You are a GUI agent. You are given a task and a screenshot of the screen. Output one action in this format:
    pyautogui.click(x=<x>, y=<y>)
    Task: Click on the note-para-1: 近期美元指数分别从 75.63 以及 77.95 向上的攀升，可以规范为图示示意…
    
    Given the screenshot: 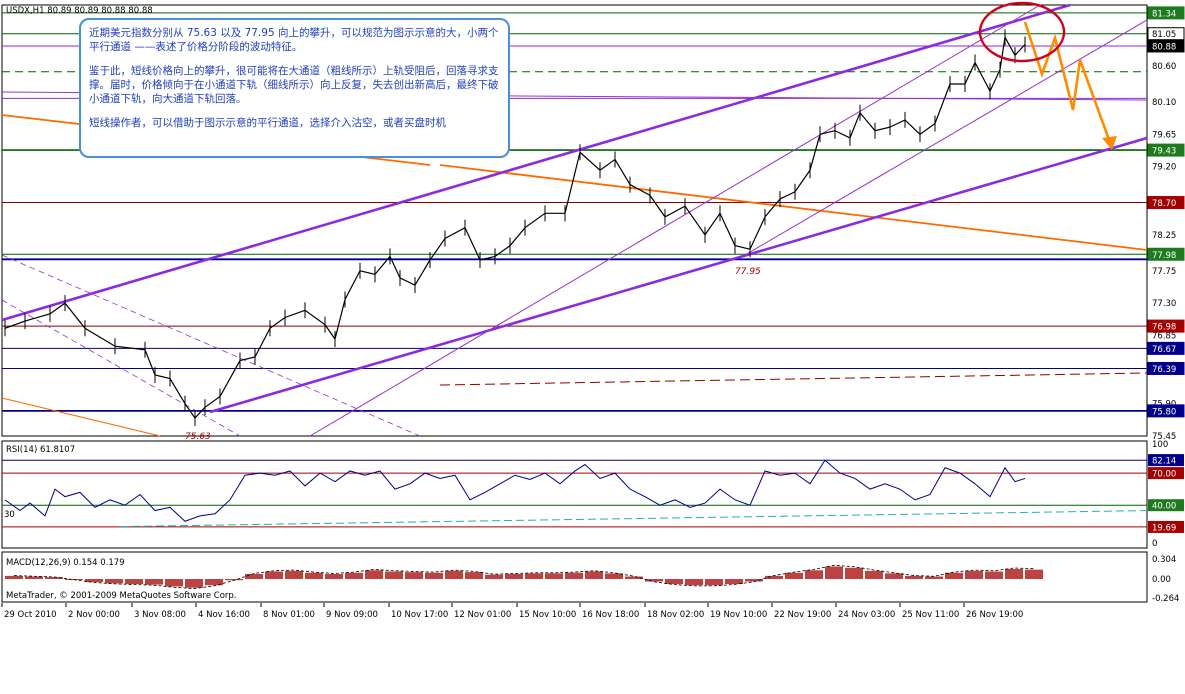 What is the action you would take?
    pyautogui.click(x=294, y=40)
    